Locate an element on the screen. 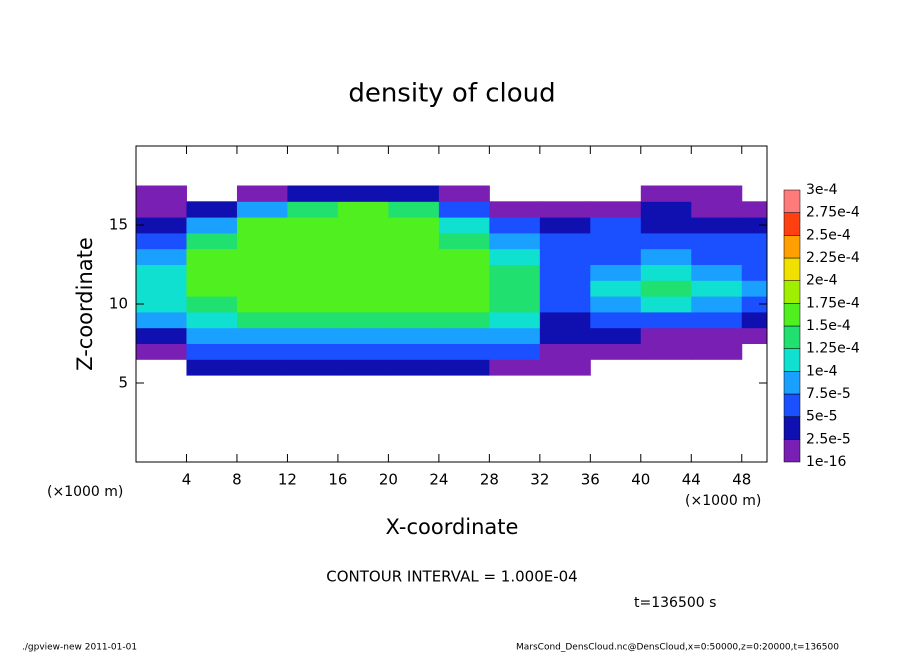  colorbar-label: 2.5e-5 is located at coordinates (828, 439).